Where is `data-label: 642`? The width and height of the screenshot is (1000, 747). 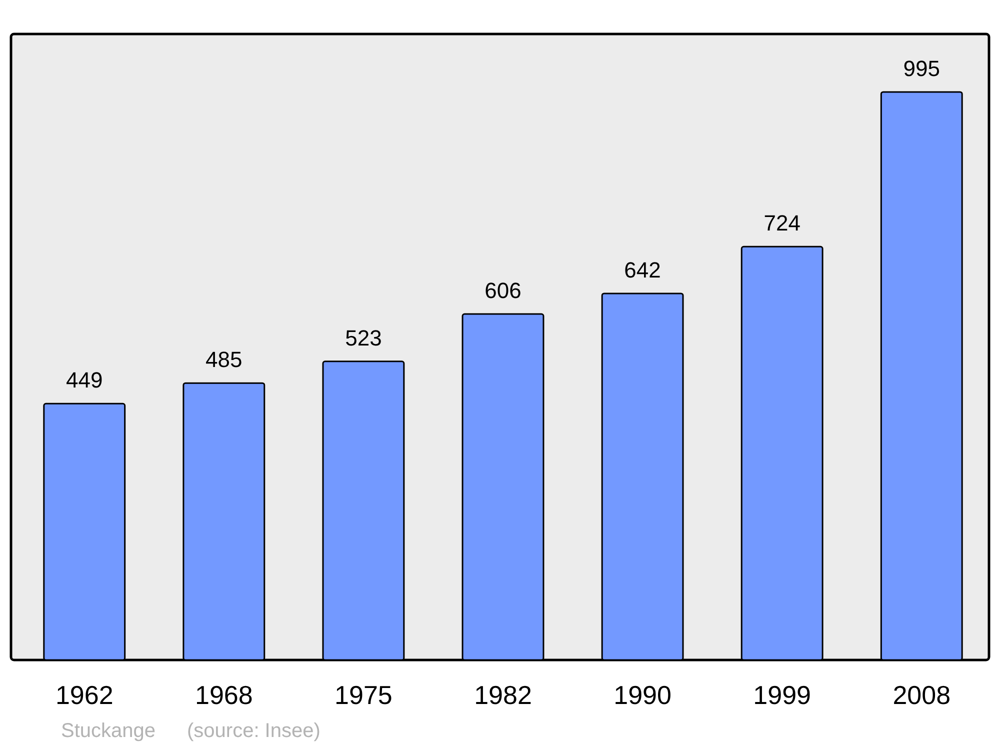
data-label: 642 is located at coordinates (642, 269).